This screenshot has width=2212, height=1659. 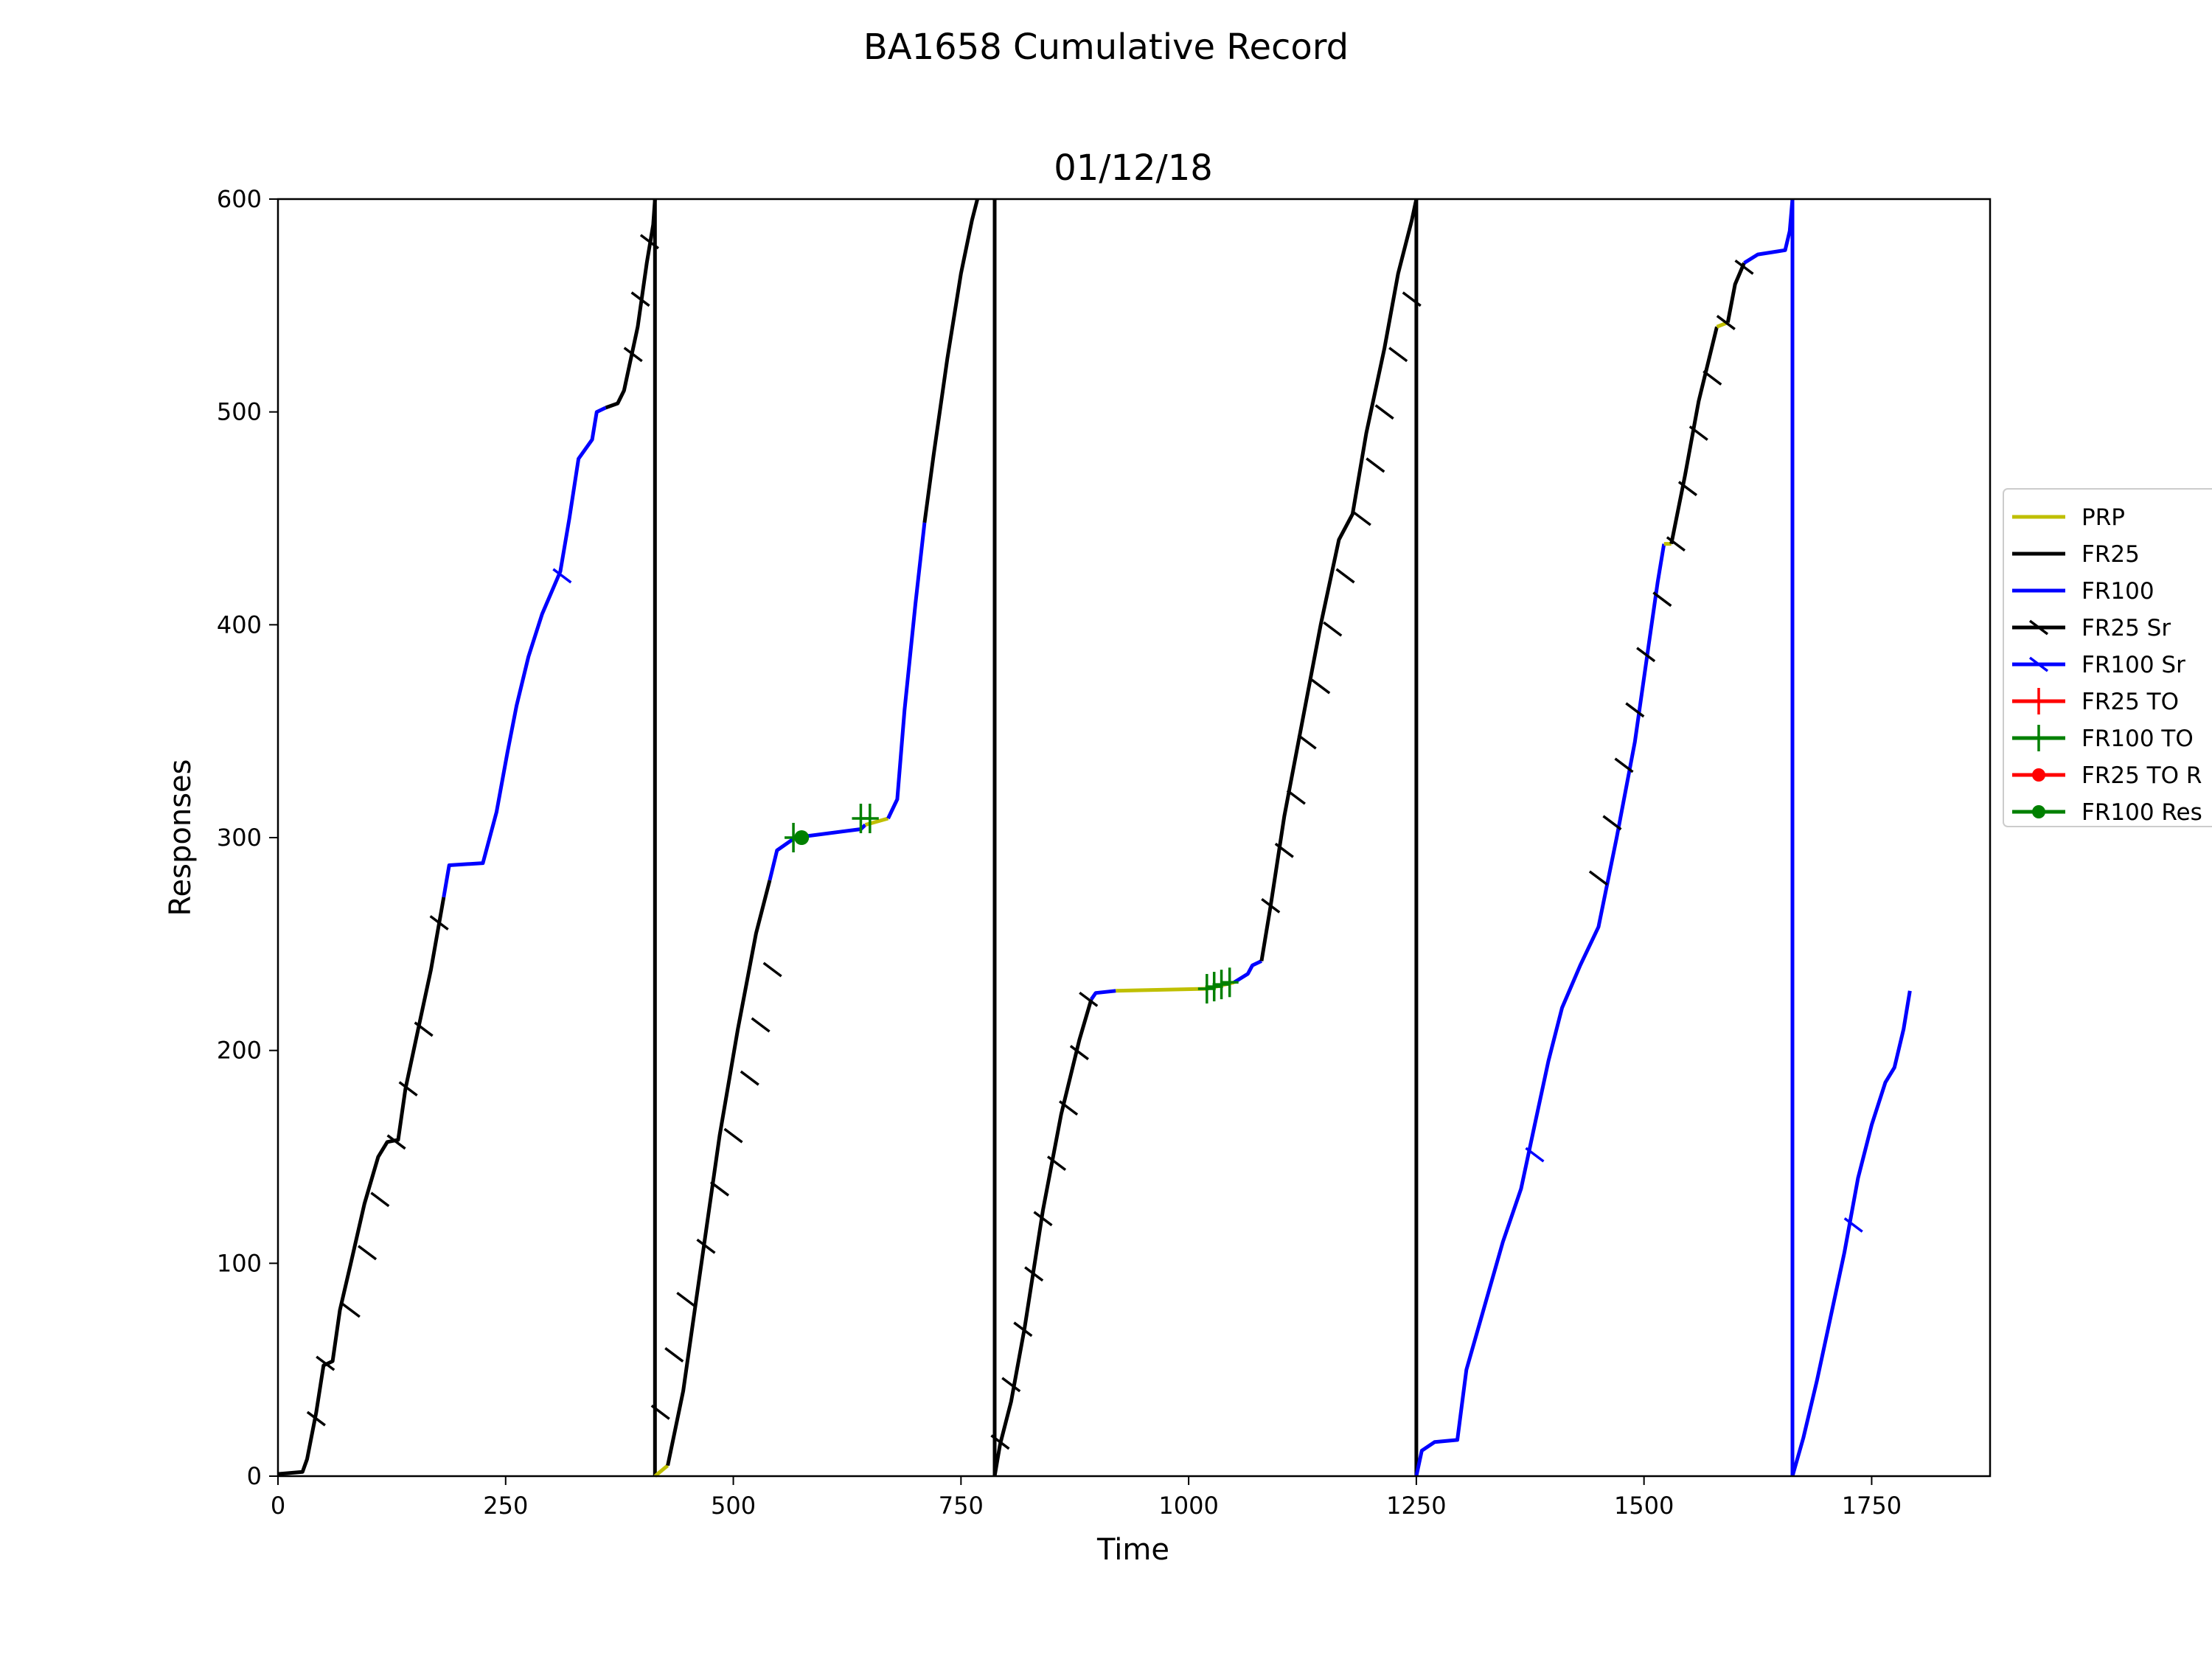 I want to click on x-tick-label: 500, so click(x=733, y=1506).